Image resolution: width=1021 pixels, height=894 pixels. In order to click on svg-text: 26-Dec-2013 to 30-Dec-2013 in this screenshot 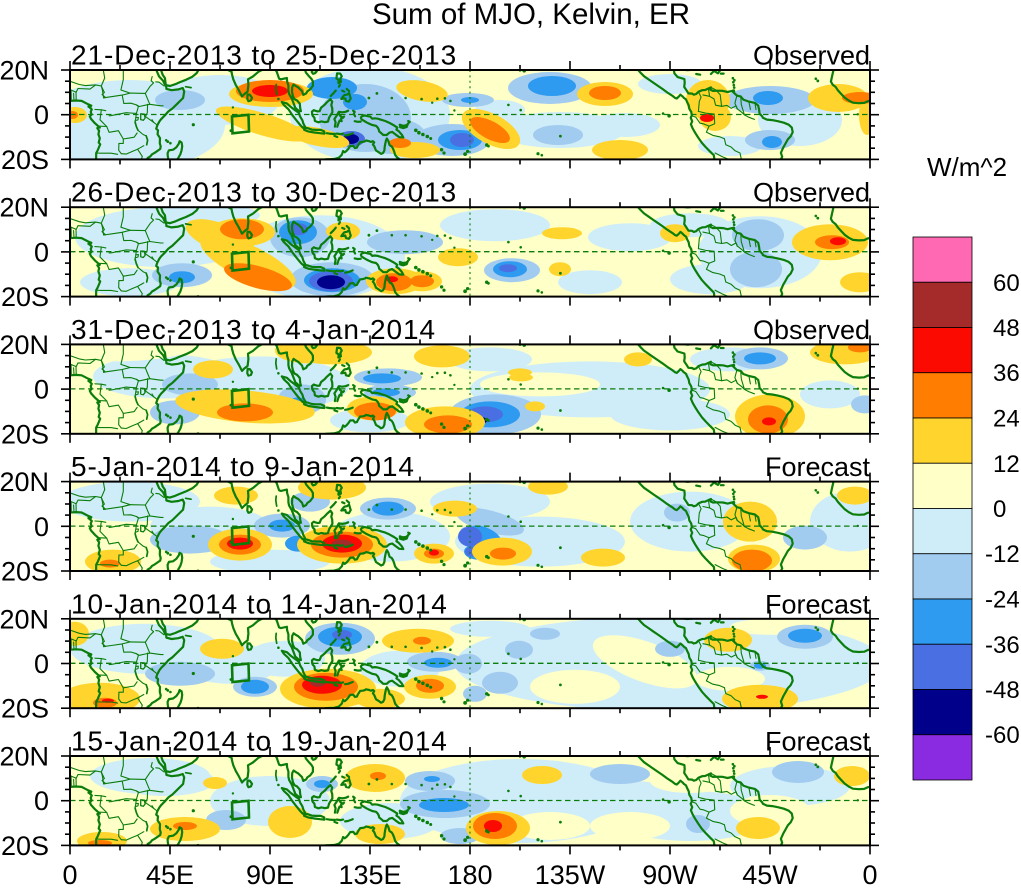, I will do `click(264, 192)`.